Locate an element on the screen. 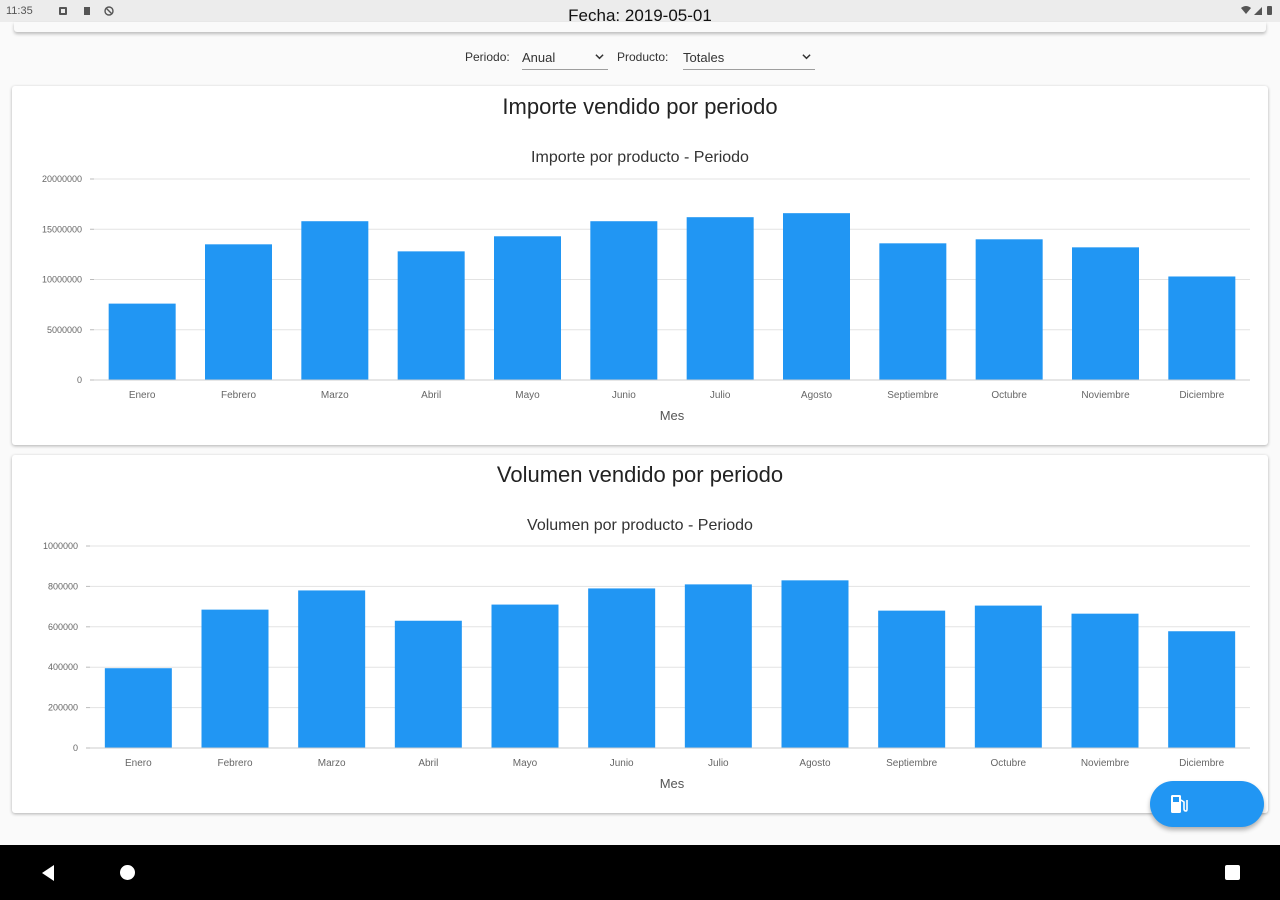 Image resolution: width=1280 pixels, height=900 pixels. volumen-card-title: Volumen vendido por periodo is located at coordinates (640, 474).